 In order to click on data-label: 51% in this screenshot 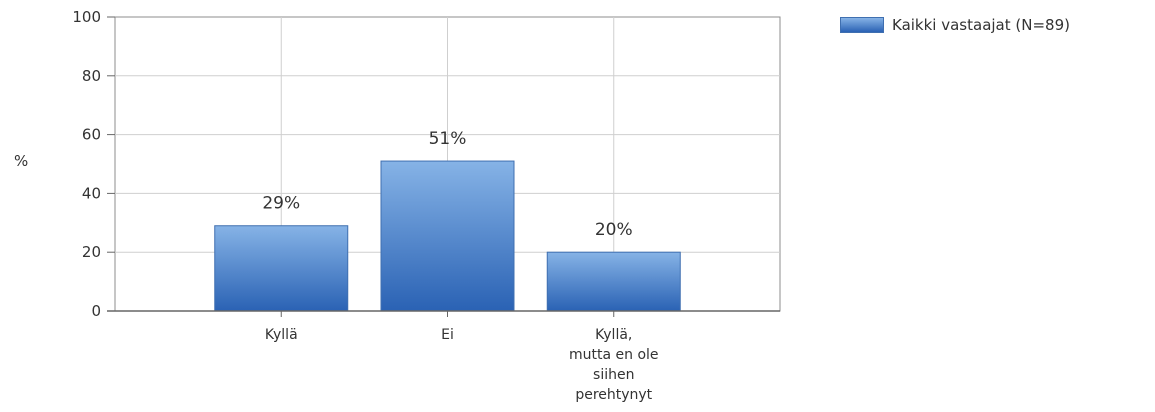, I will do `click(448, 139)`.